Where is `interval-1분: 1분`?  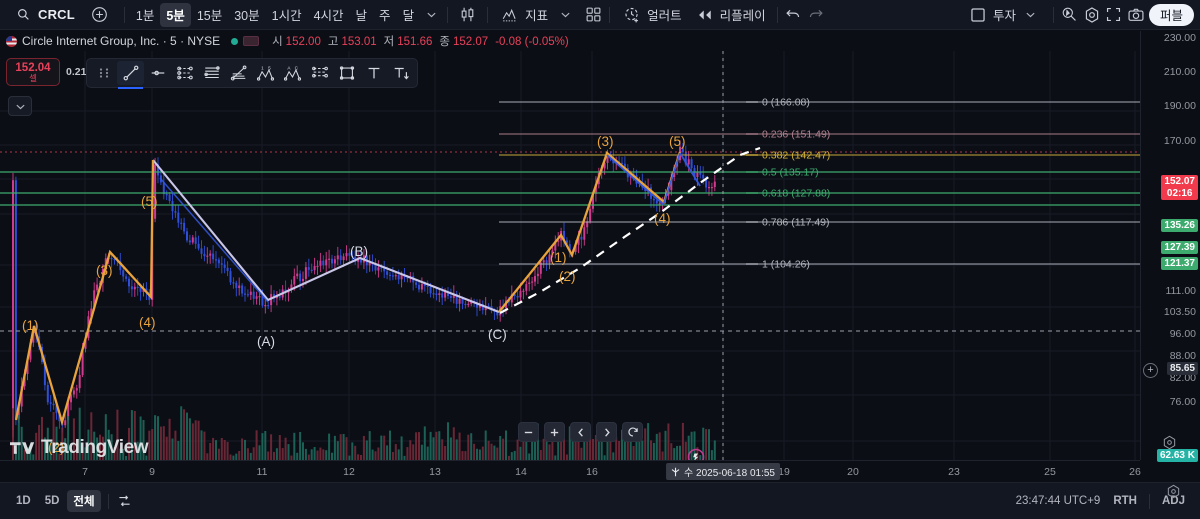 interval-1분: 1분 is located at coordinates (145, 16).